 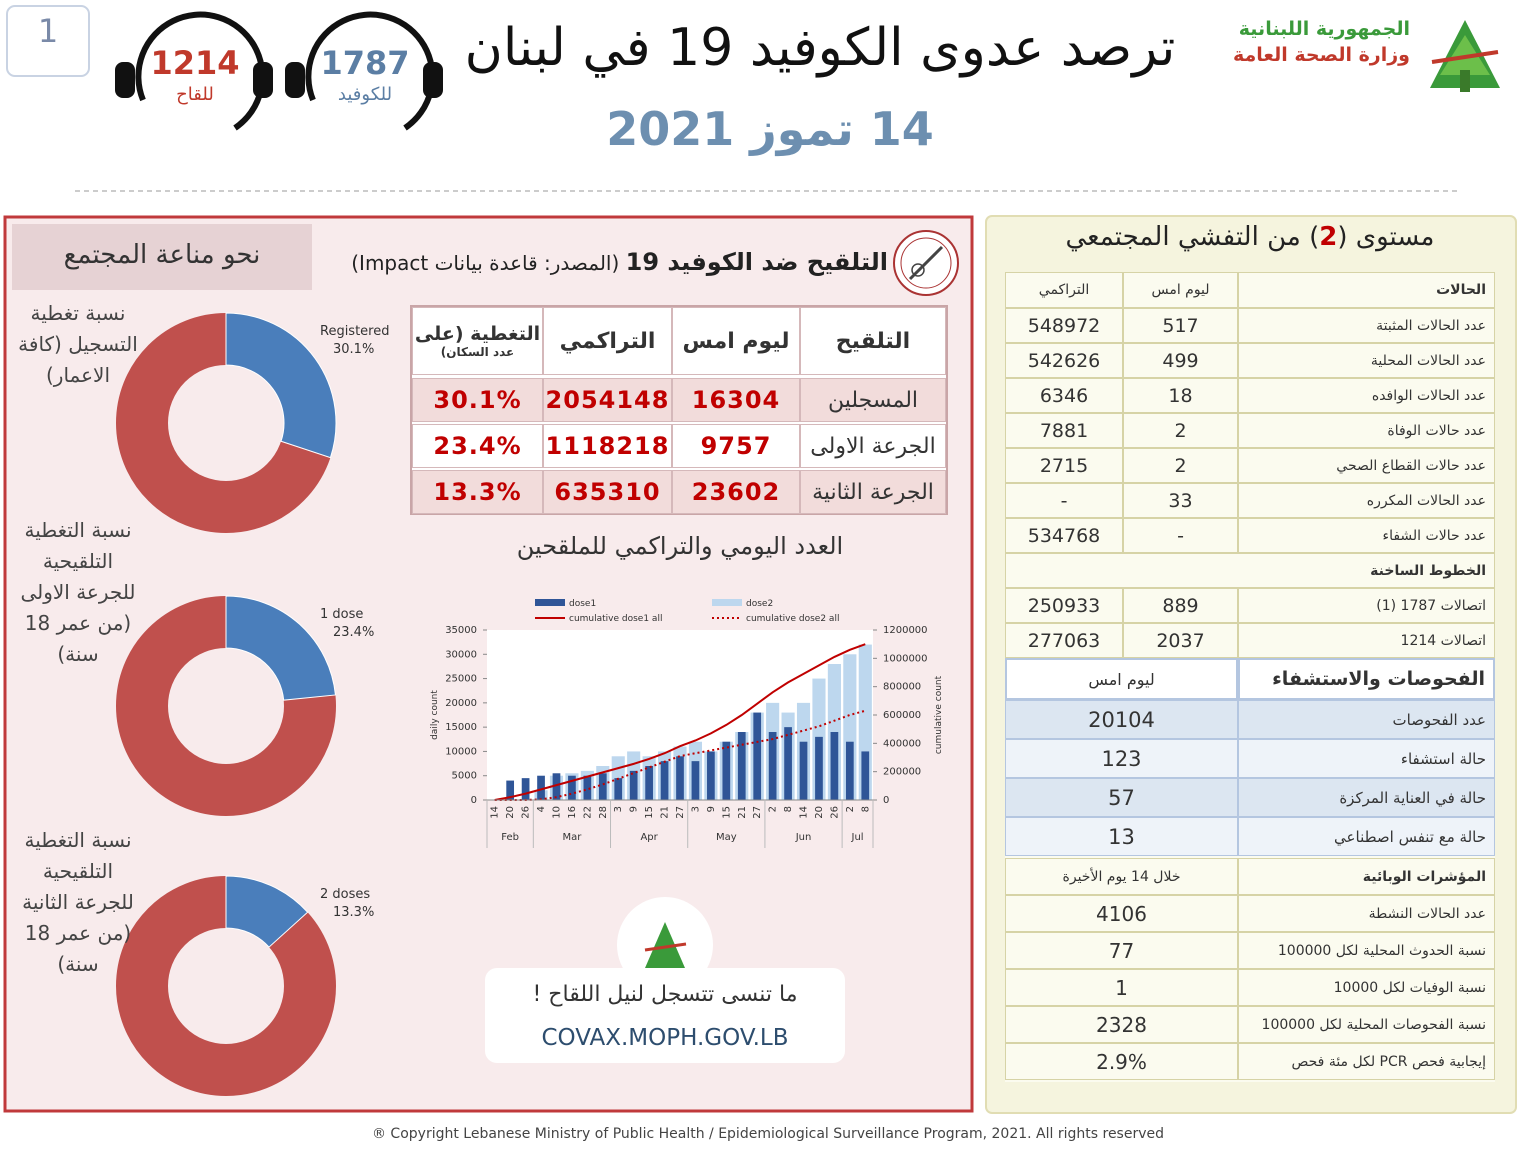 What do you see at coordinates (857, 837) in the screenshot?
I see `month-label: Jul` at bounding box center [857, 837].